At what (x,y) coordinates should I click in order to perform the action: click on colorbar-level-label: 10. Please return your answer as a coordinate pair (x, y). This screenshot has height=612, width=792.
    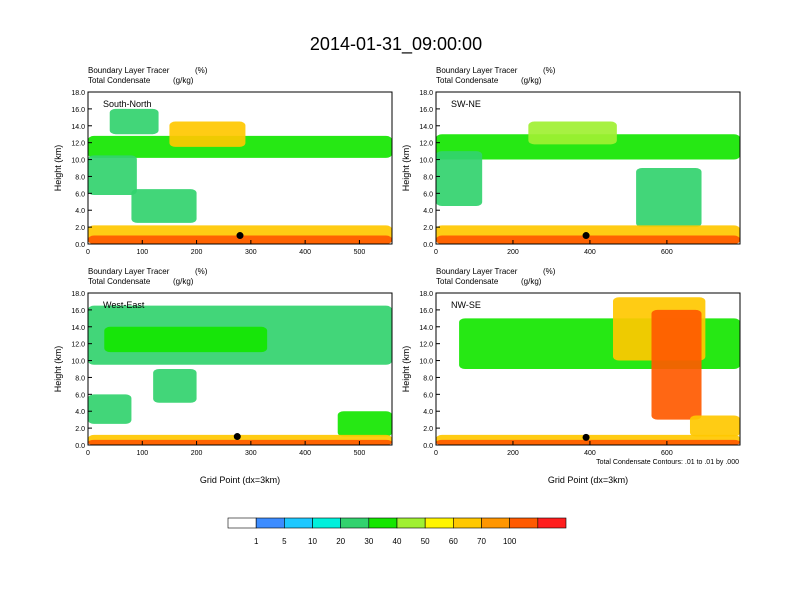
    Looking at the image, I should click on (312, 541).